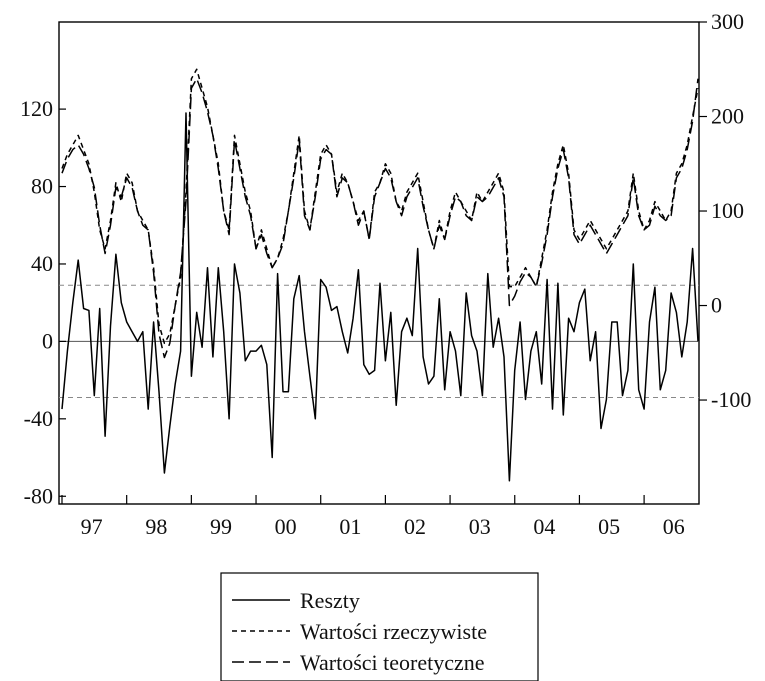 The width and height of the screenshot is (765, 681). Describe the element at coordinates (716, 305) in the screenshot. I see `right-tick-label: 0` at that location.